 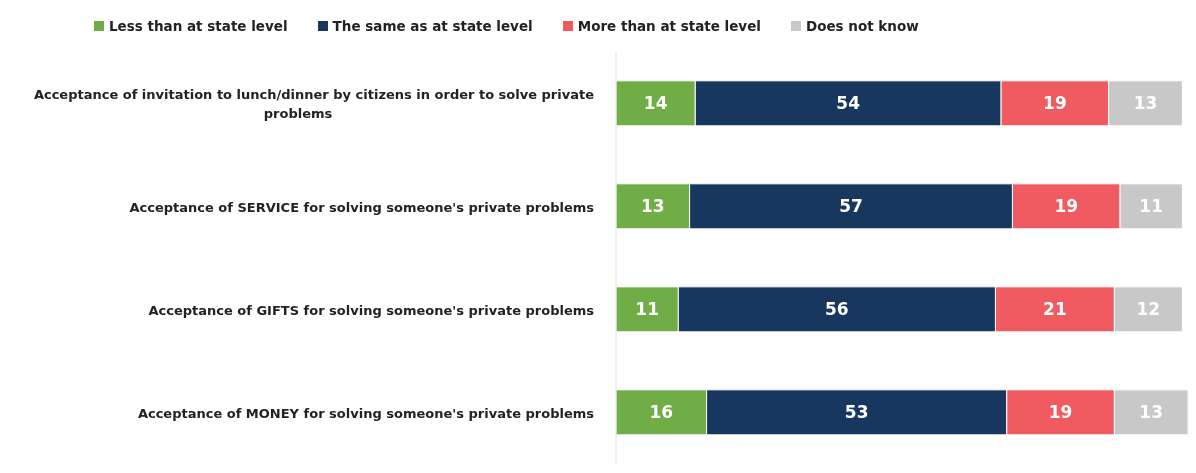 I want to click on data-label: 56, so click(x=837, y=309).